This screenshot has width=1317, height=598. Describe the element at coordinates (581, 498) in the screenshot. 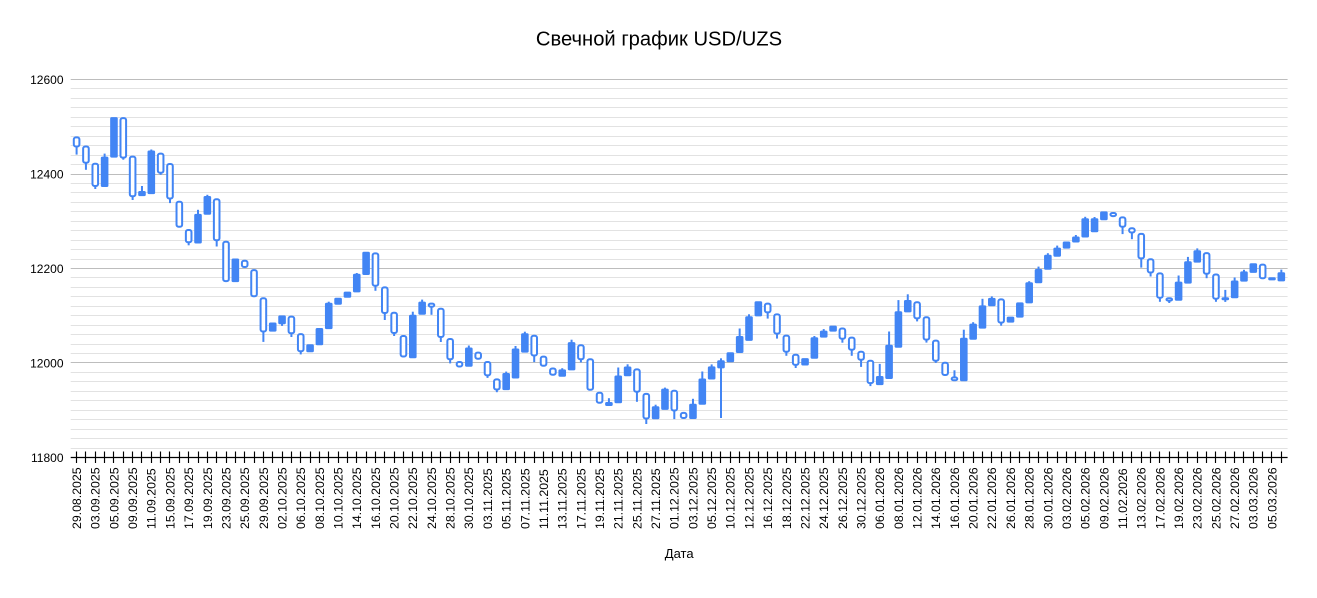

I see `svg-text: 17.11.2025` at that location.